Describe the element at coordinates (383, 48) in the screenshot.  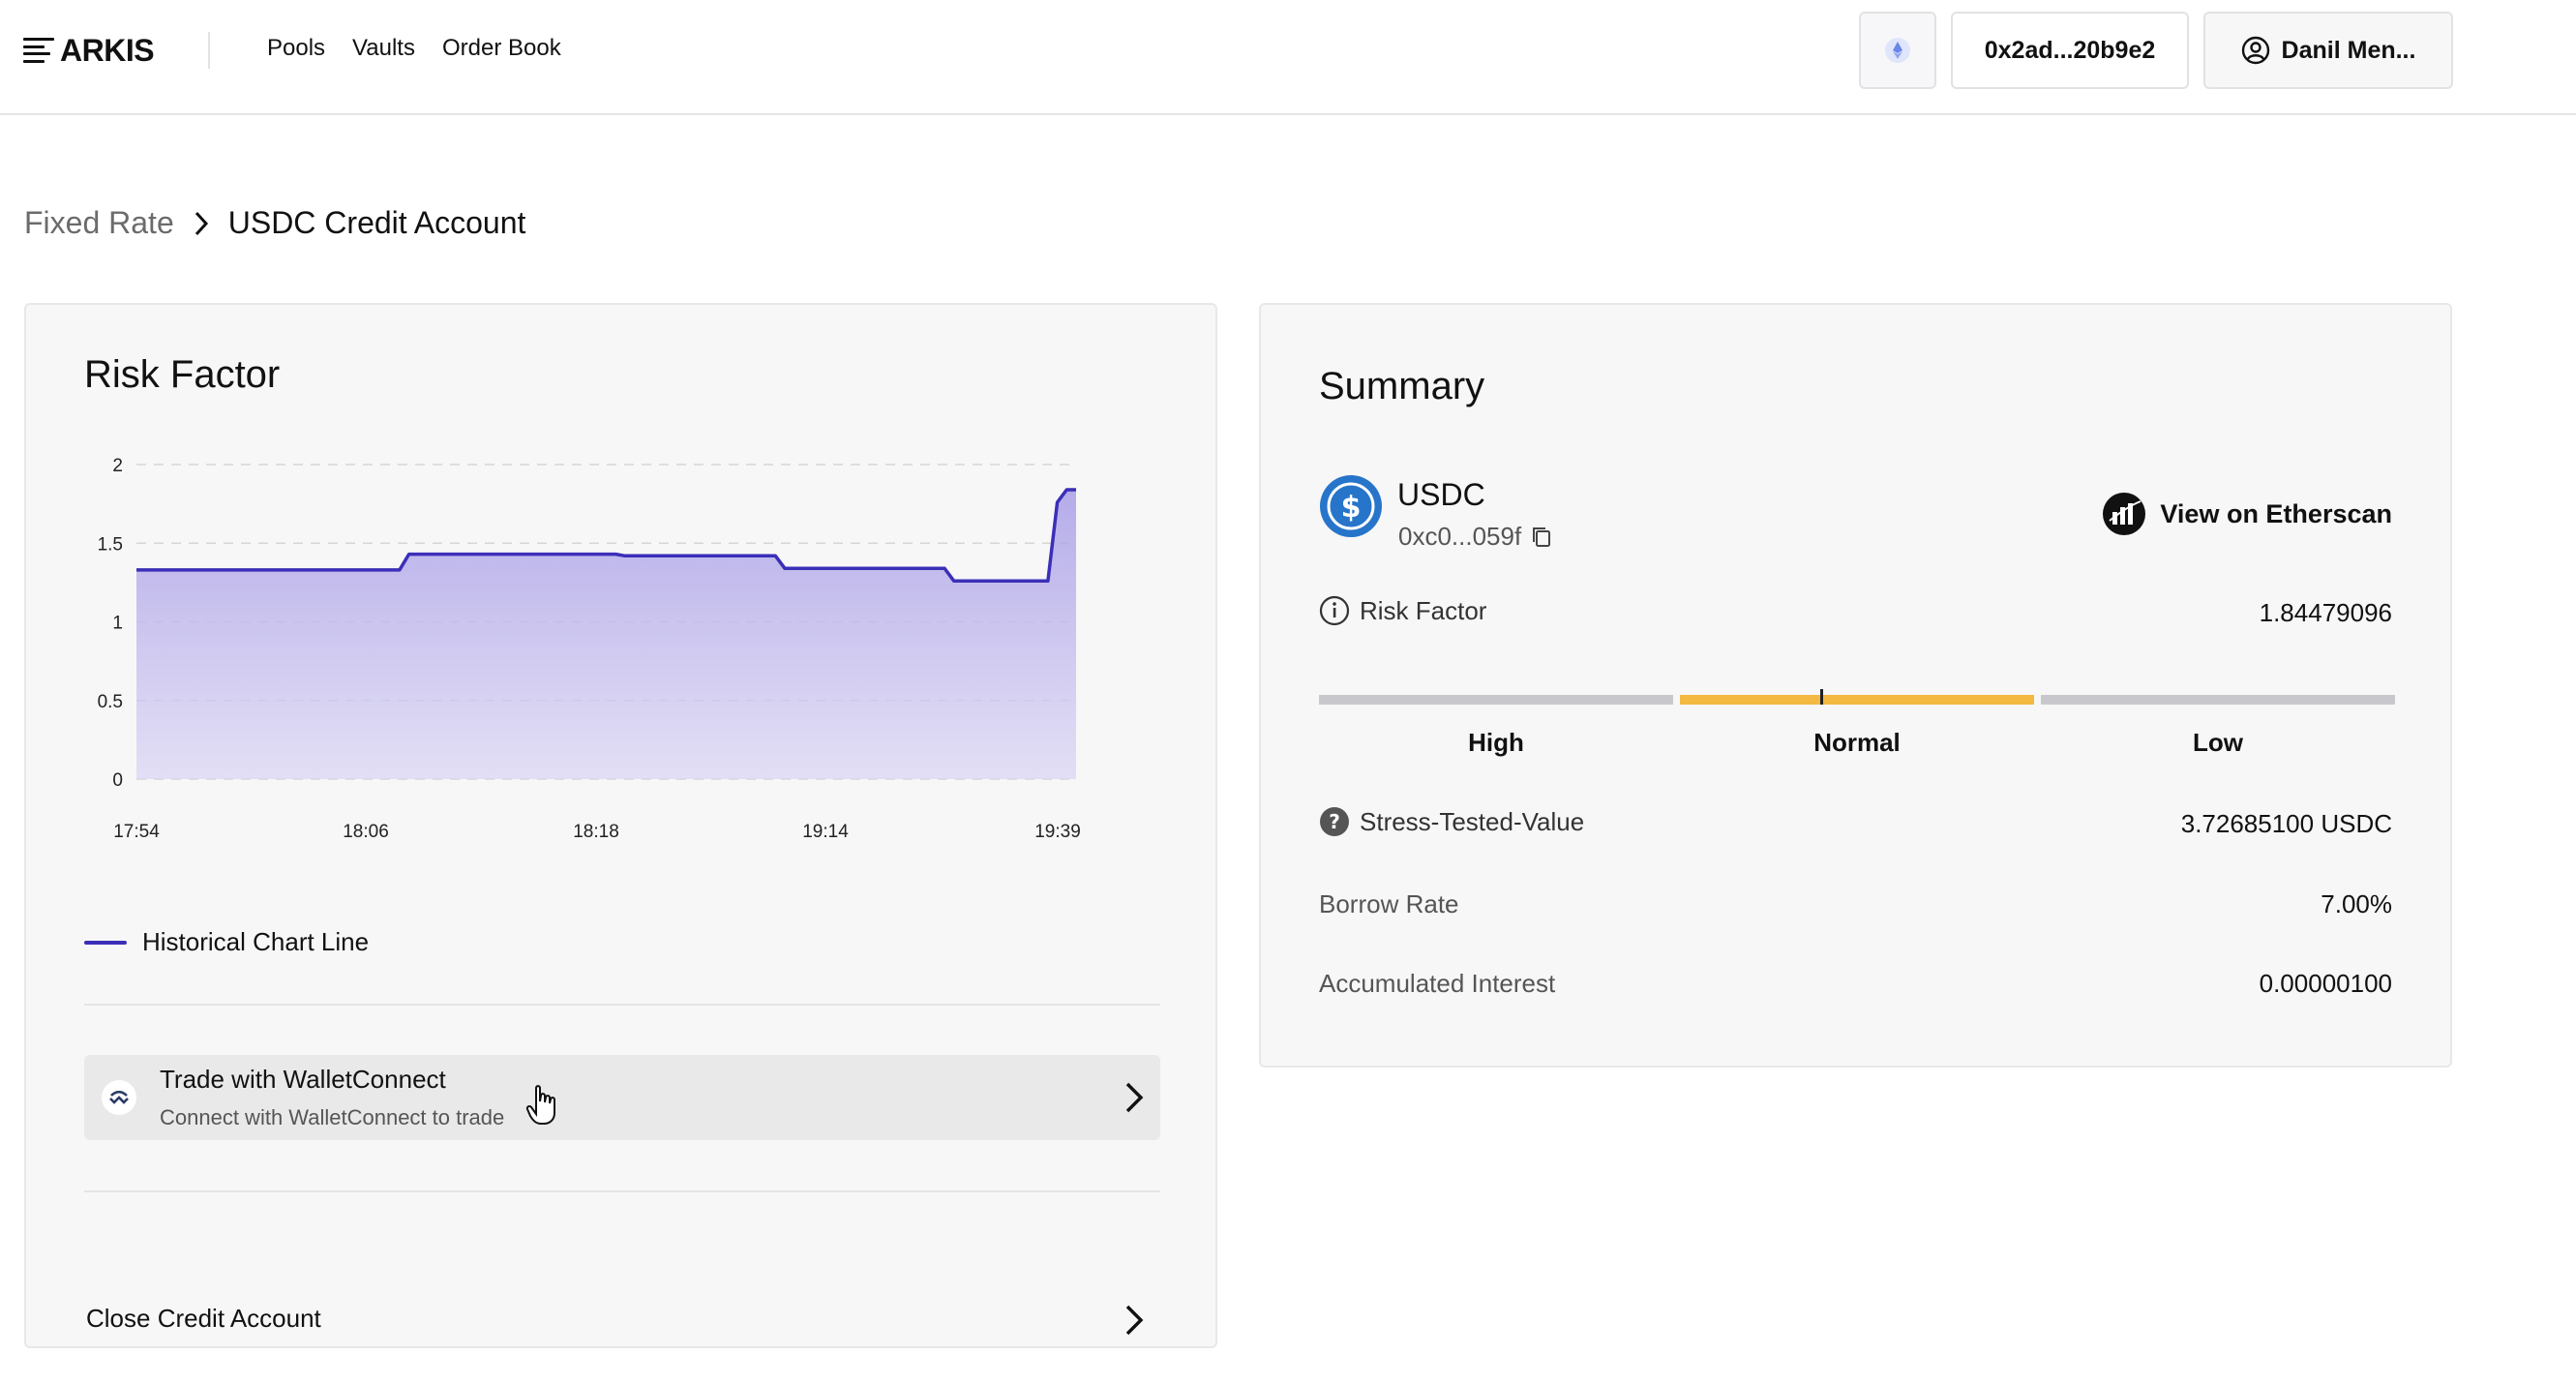
I see `nav-link-vaults: Vaults` at that location.